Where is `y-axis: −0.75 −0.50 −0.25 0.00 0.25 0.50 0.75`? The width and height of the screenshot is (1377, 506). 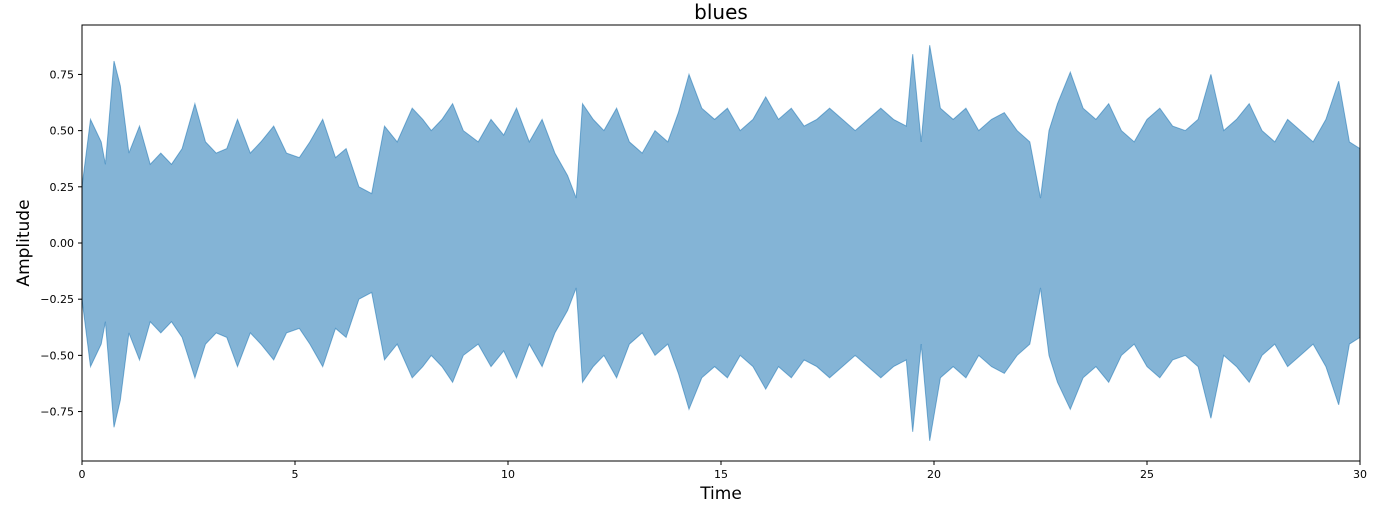 y-axis: −0.75 −0.50 −0.25 0.00 0.25 0.50 0.75 is located at coordinates (61, 243).